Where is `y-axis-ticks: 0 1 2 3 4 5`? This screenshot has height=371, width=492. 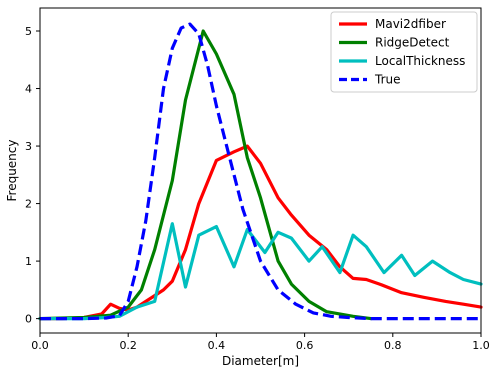 y-axis-ticks: 0 1 2 3 4 5 is located at coordinates (32, 175).